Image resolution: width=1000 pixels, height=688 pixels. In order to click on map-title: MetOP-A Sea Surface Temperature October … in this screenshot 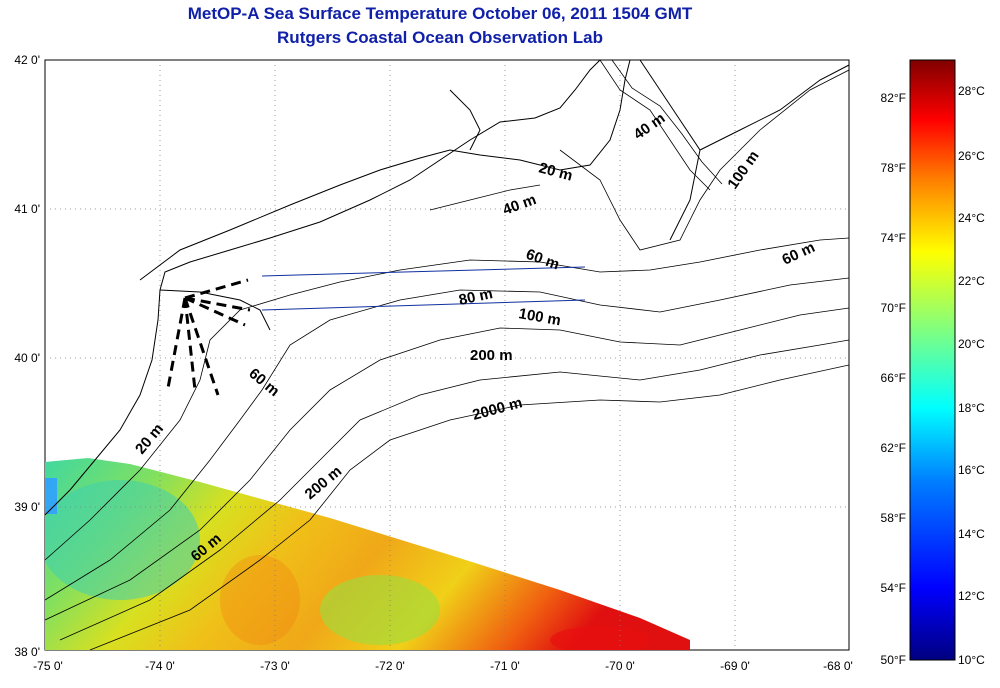, I will do `click(440, 13)`.